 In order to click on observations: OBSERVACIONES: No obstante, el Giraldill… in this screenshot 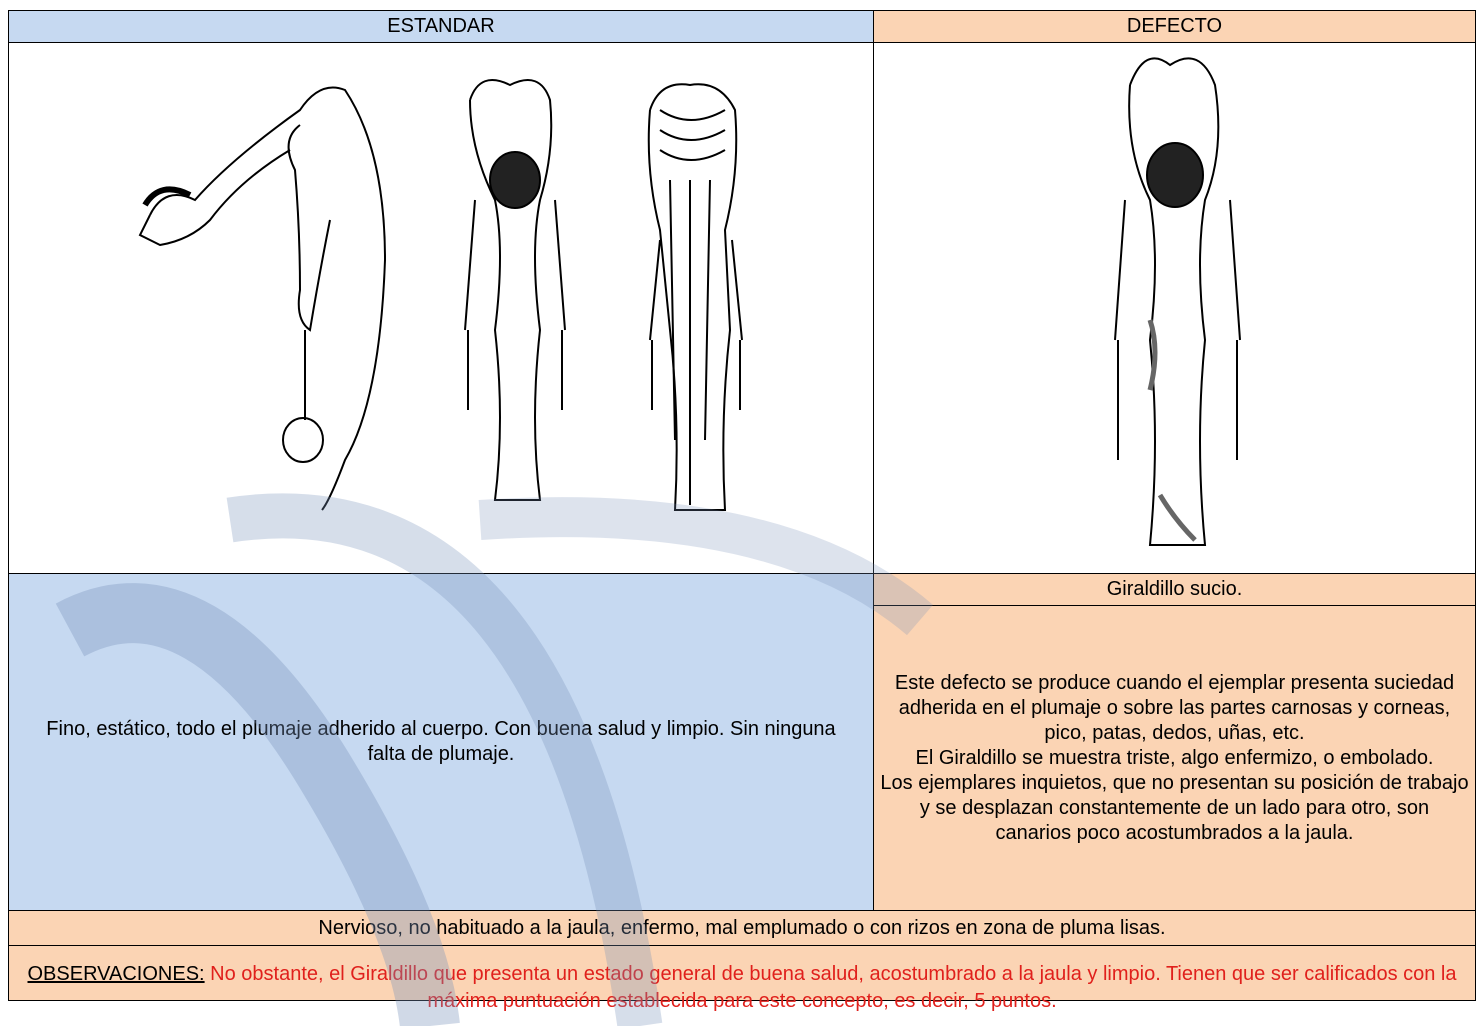, I will do `click(742, 978)`.